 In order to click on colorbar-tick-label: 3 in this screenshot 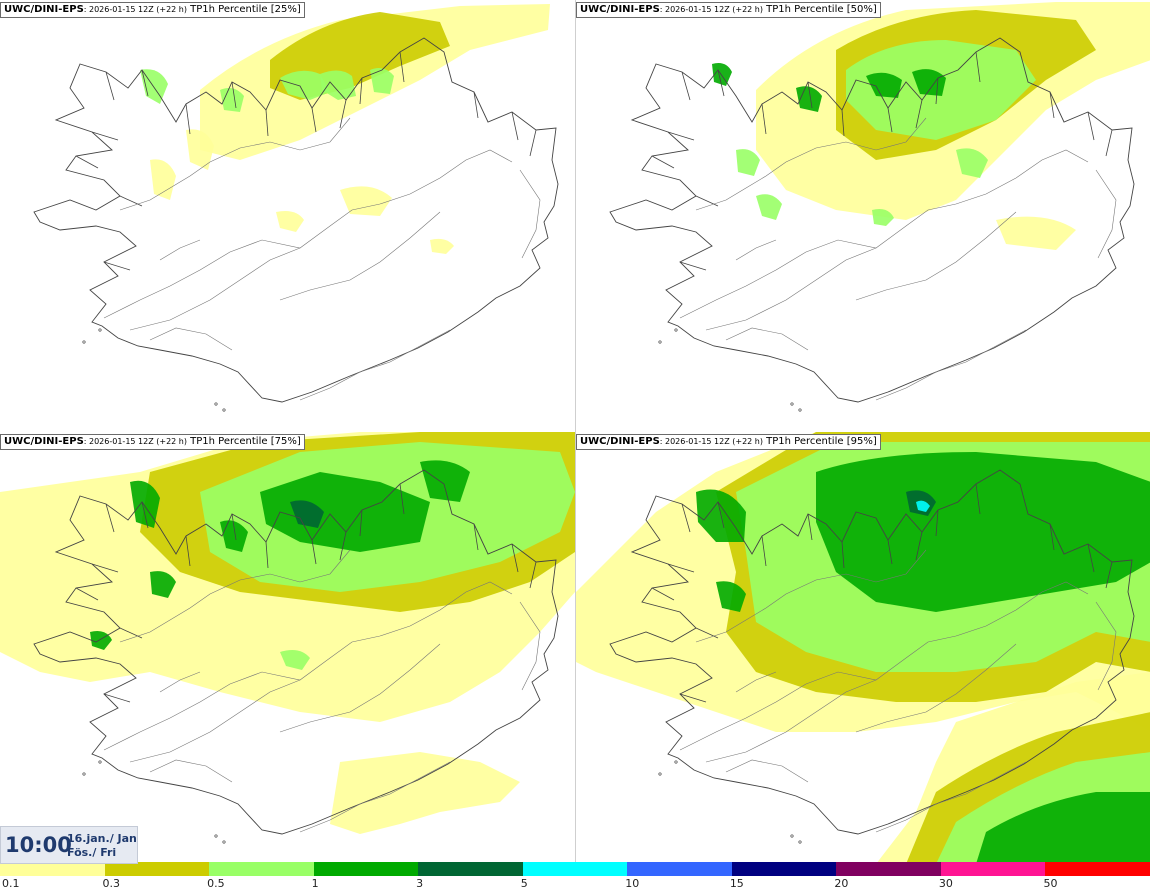, I will do `click(420, 883)`.